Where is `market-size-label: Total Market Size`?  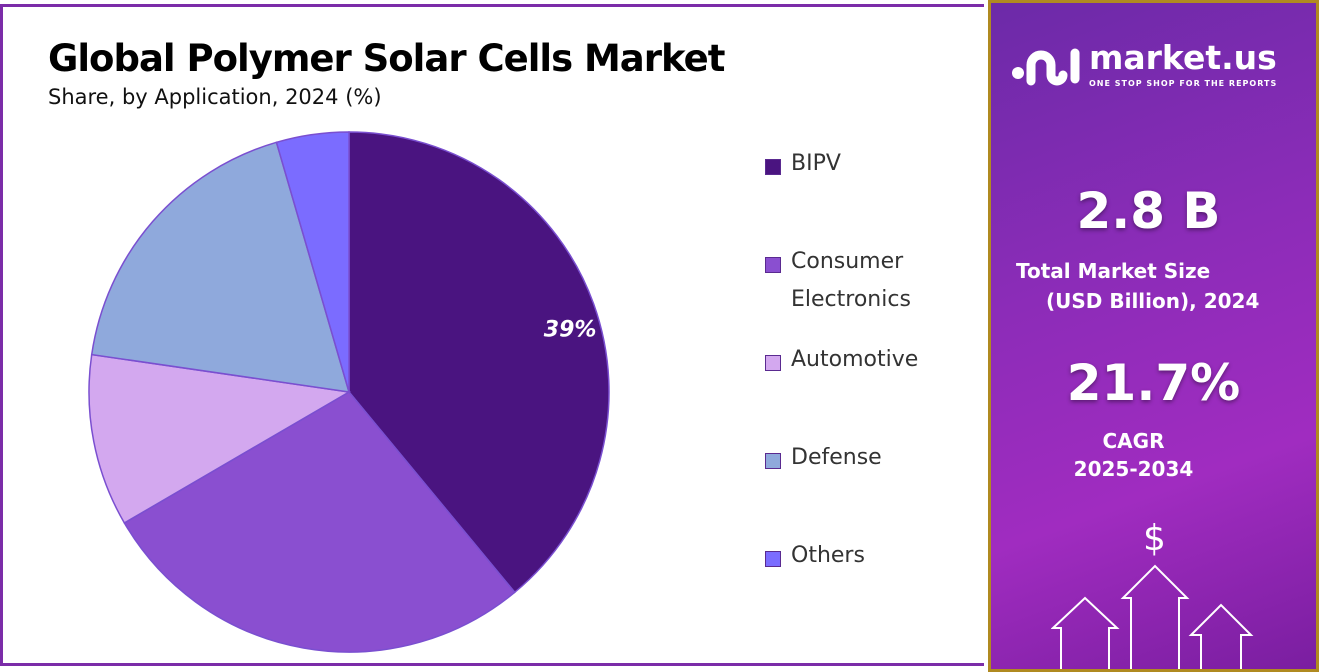 market-size-label: Total Market Size is located at coordinates (1113, 271).